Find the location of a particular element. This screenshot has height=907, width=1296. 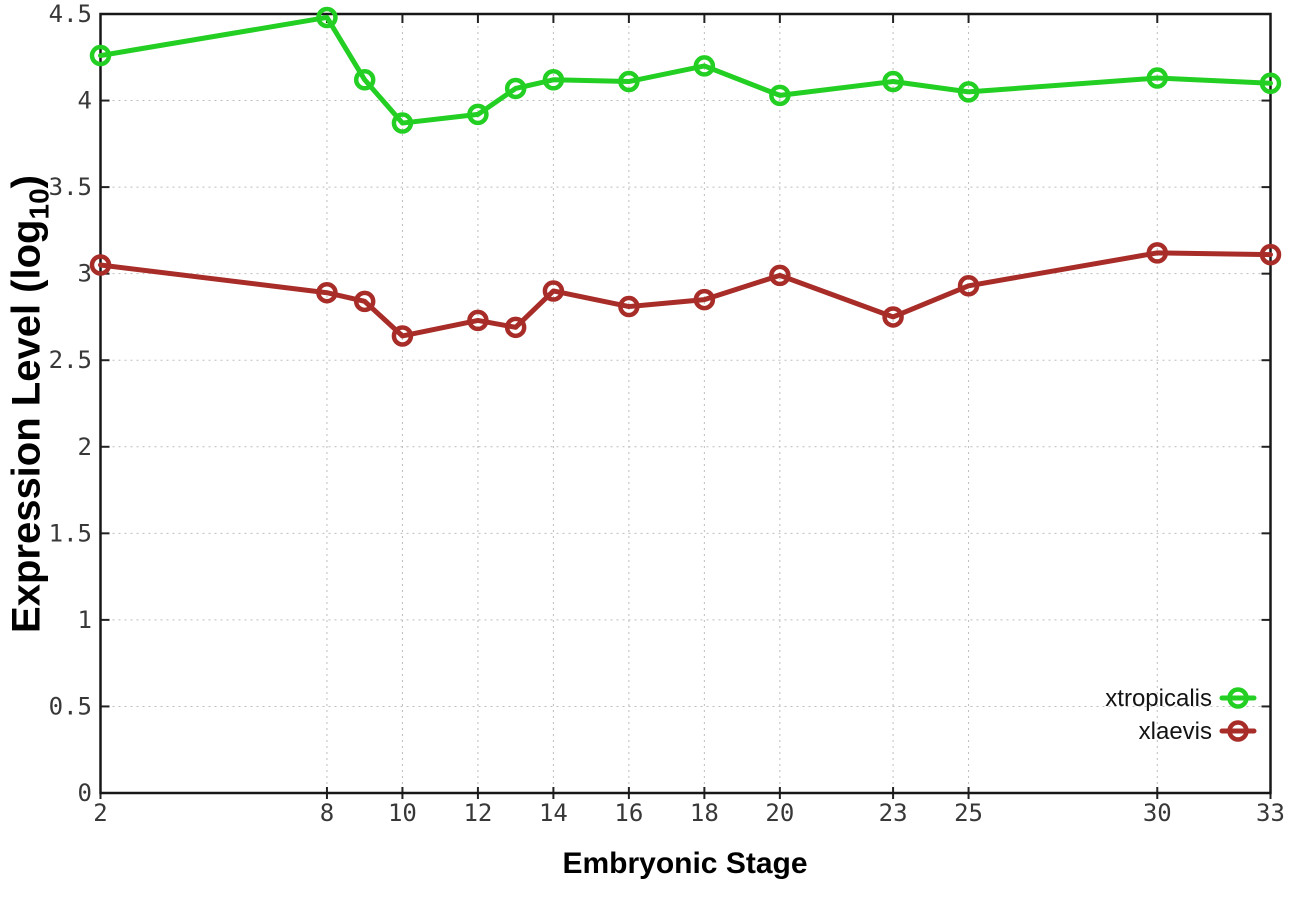

y-axis-title: Expression Level (log10) is located at coordinates (30, 404).